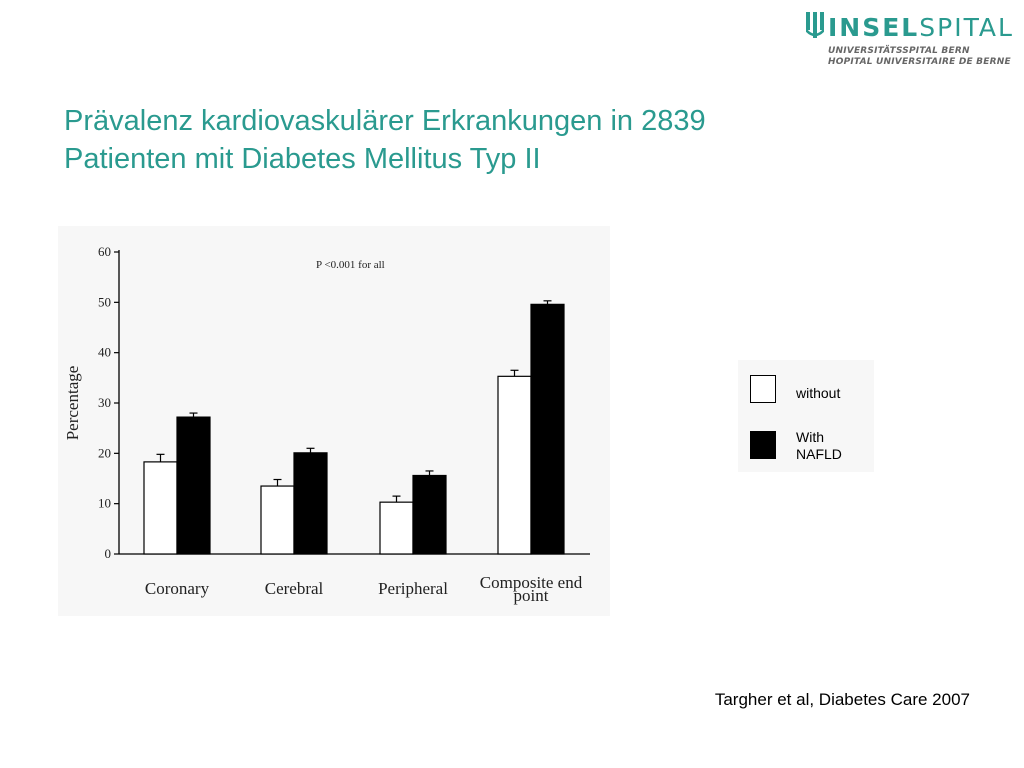  I want to click on x-category-label-line-2-0: Peripheral, so click(413, 588).